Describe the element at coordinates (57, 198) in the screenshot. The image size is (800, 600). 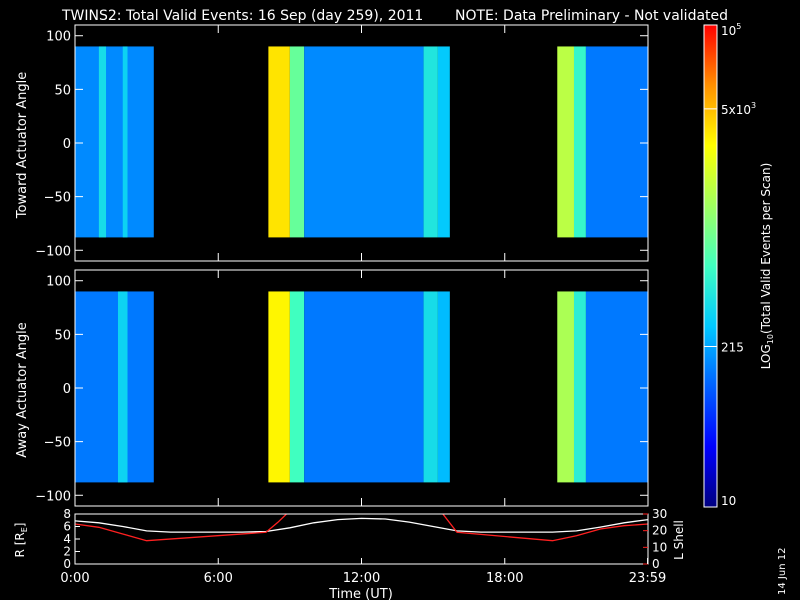
I see `toward-ytick-label: −50` at that location.